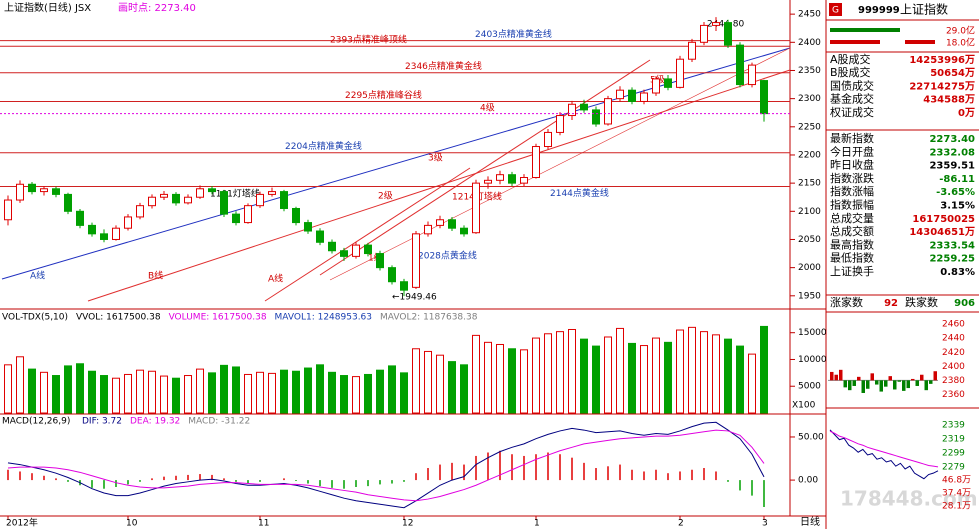 The image size is (979, 529). I want to click on legend-entry: MAVOL1: 1248953.63, so click(323, 318).